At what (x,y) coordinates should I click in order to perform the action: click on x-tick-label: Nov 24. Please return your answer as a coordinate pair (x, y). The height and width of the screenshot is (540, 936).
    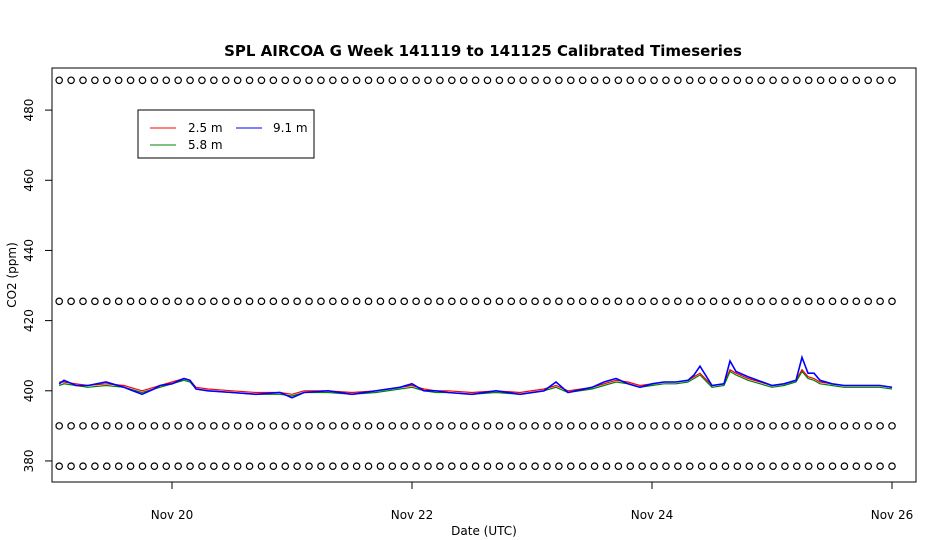
    Looking at the image, I should click on (652, 515).